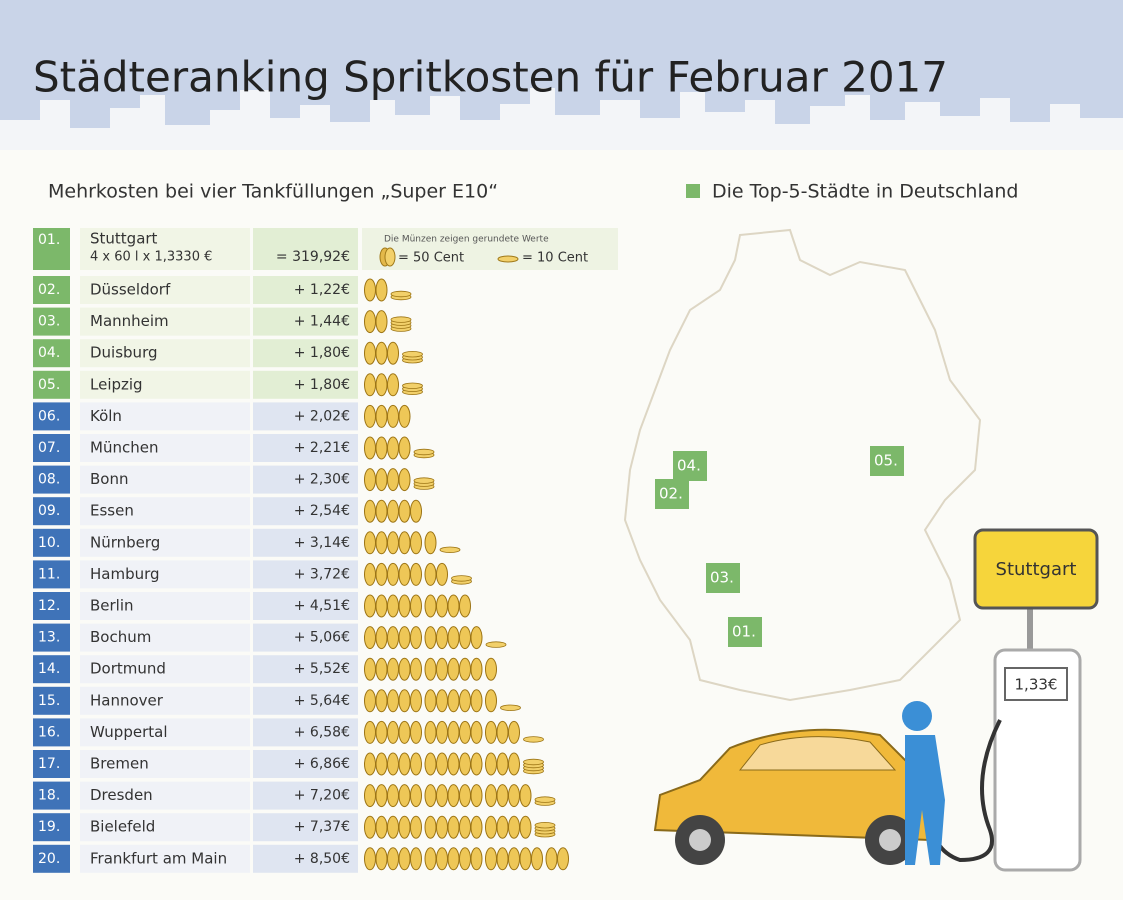 The height and width of the screenshot is (900, 1123). I want to click on city: Düsseldorf, so click(130, 290).